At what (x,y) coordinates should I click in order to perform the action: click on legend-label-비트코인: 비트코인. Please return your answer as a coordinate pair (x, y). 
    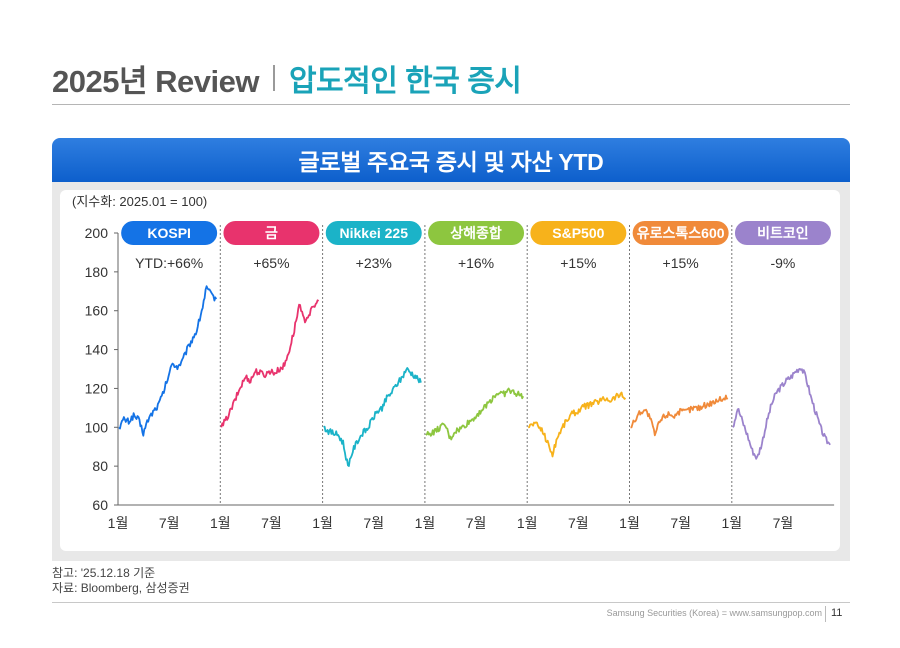
    Looking at the image, I should click on (783, 233).